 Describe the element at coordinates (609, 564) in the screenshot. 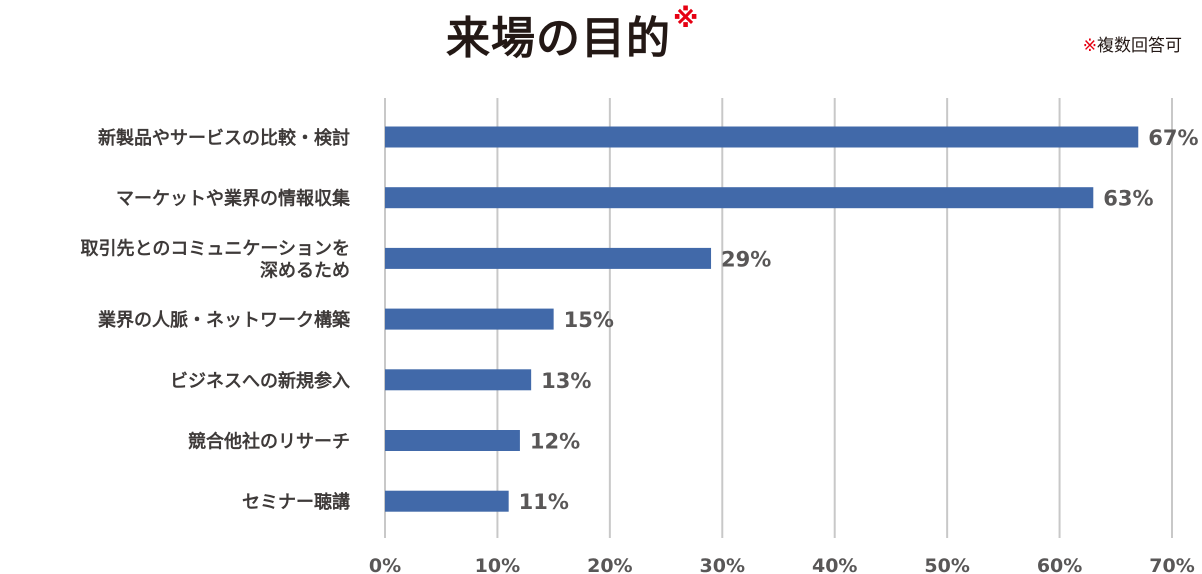

I see `x-tick-label: 20%` at that location.